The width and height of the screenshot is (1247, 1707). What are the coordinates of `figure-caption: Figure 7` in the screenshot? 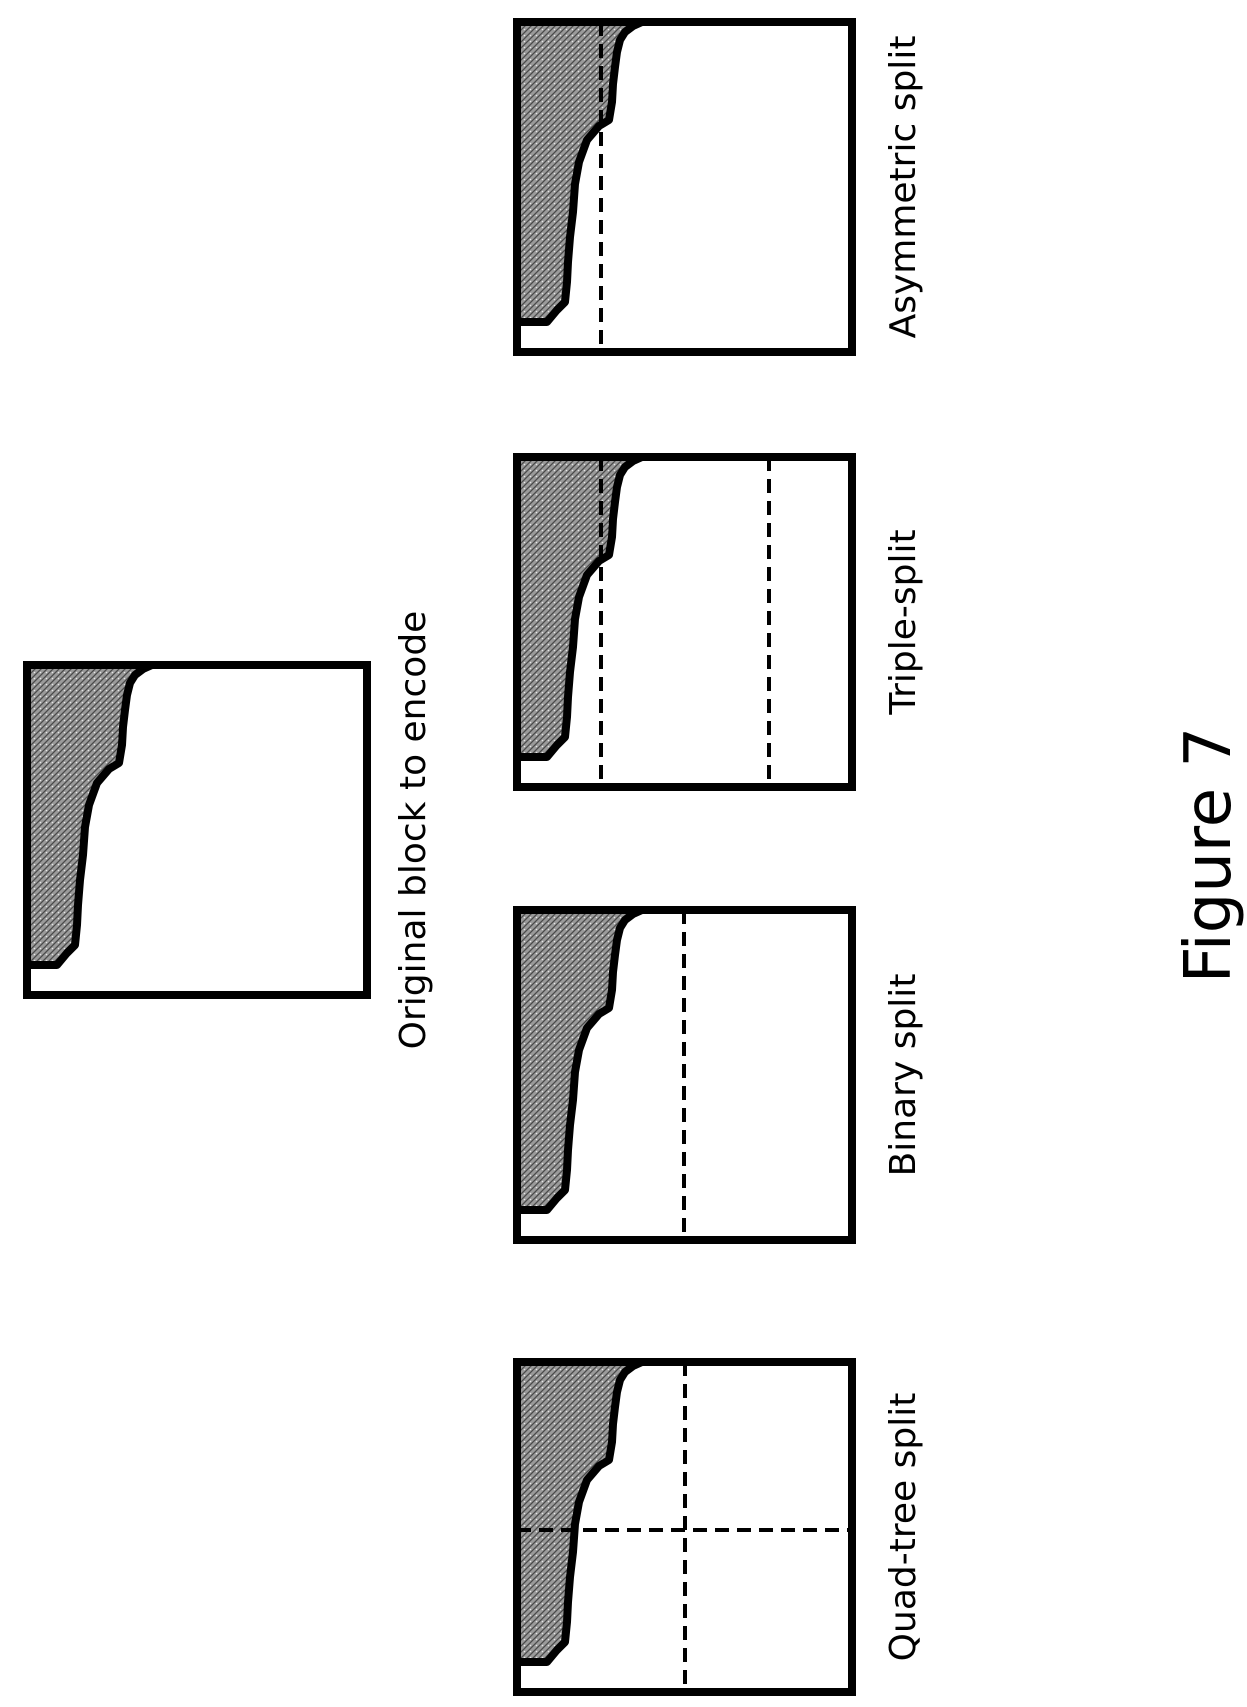 It's located at (1209, 855).